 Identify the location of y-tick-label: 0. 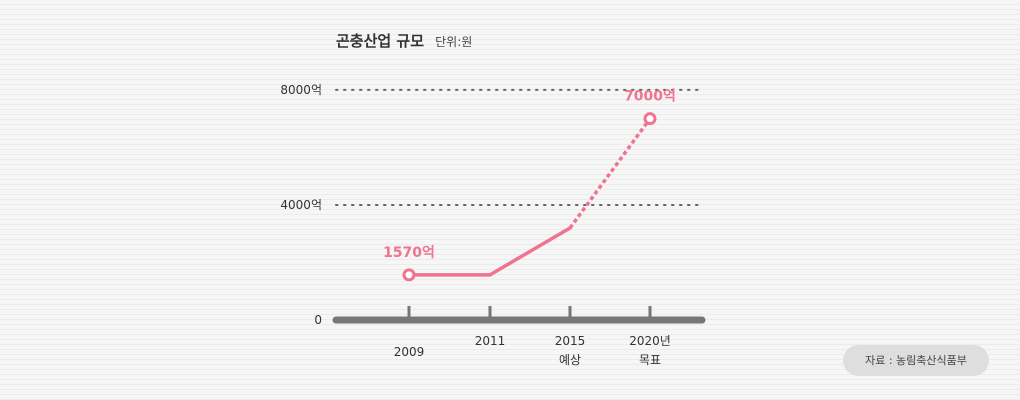
(318, 320).